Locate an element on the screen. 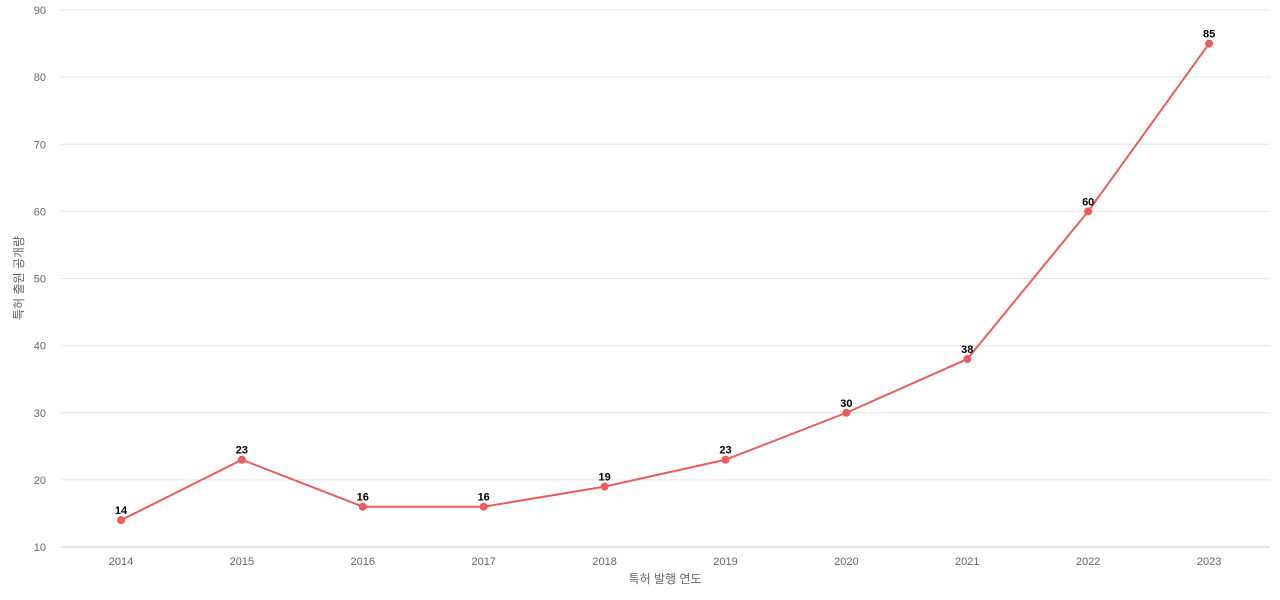 The image size is (1280, 600). x-tick-label: 2023 is located at coordinates (1209, 562).